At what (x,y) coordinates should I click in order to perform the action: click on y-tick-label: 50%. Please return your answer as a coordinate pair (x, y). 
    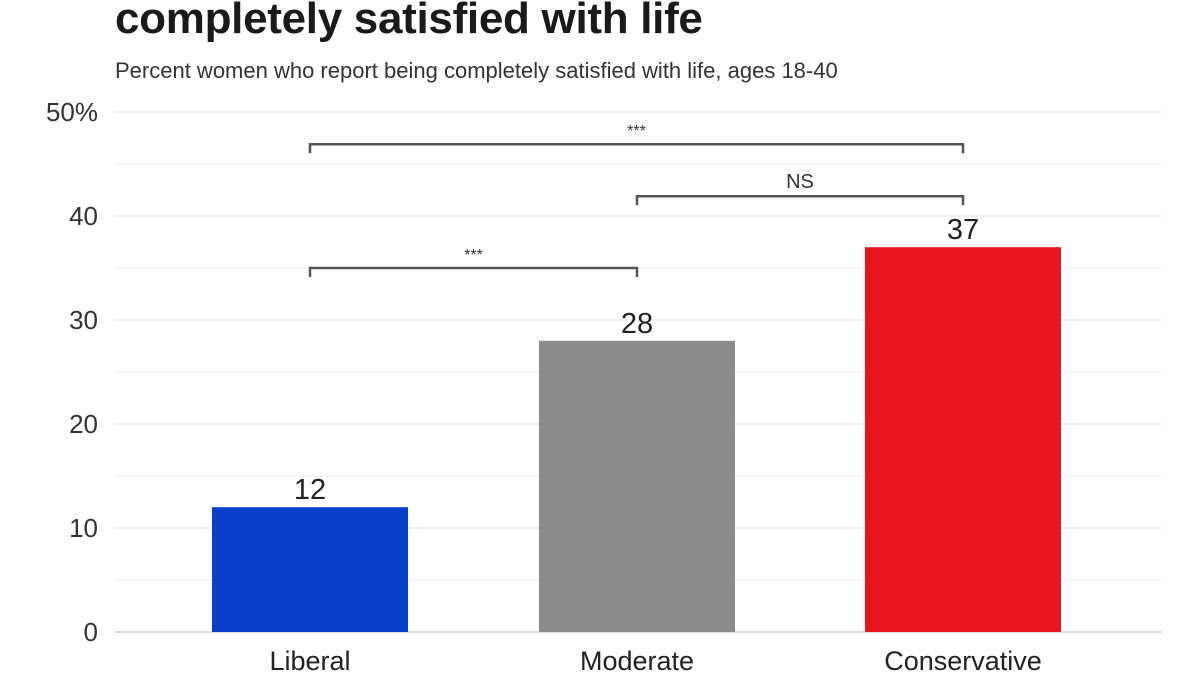
    Looking at the image, I should click on (72, 112).